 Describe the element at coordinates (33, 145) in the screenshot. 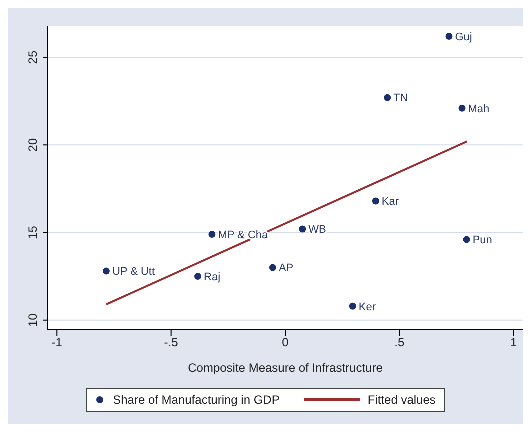

I see `y-tick-label: 20` at that location.